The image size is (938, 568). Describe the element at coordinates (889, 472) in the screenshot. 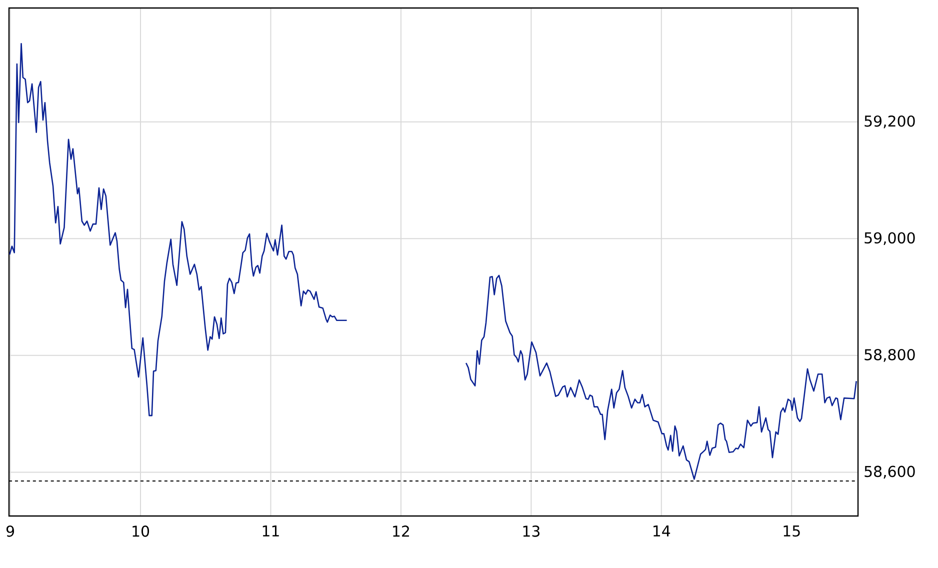

I see `y-tick-label: 58,600` at that location.